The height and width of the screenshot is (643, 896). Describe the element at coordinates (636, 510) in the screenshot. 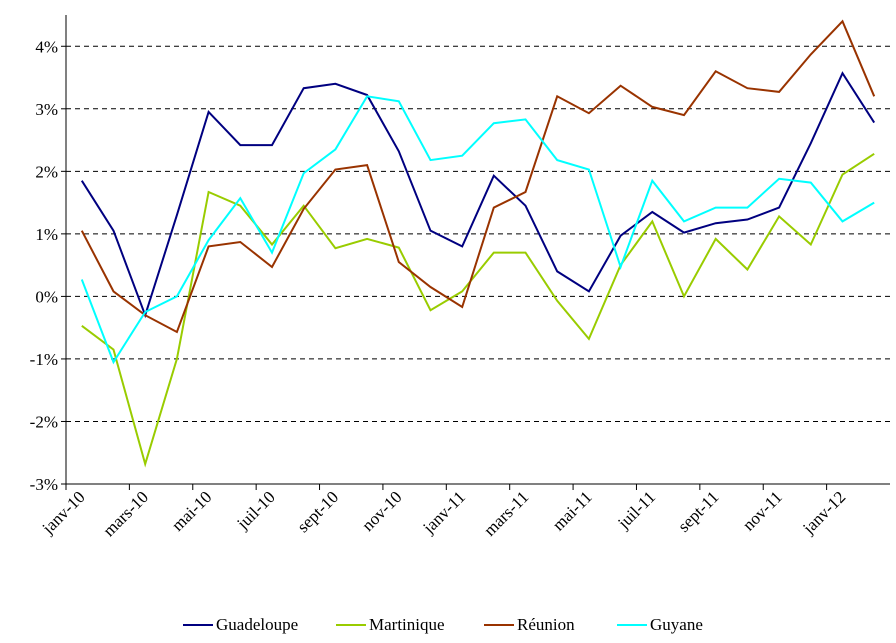

I see `x-tick-label: juil-11` at that location.